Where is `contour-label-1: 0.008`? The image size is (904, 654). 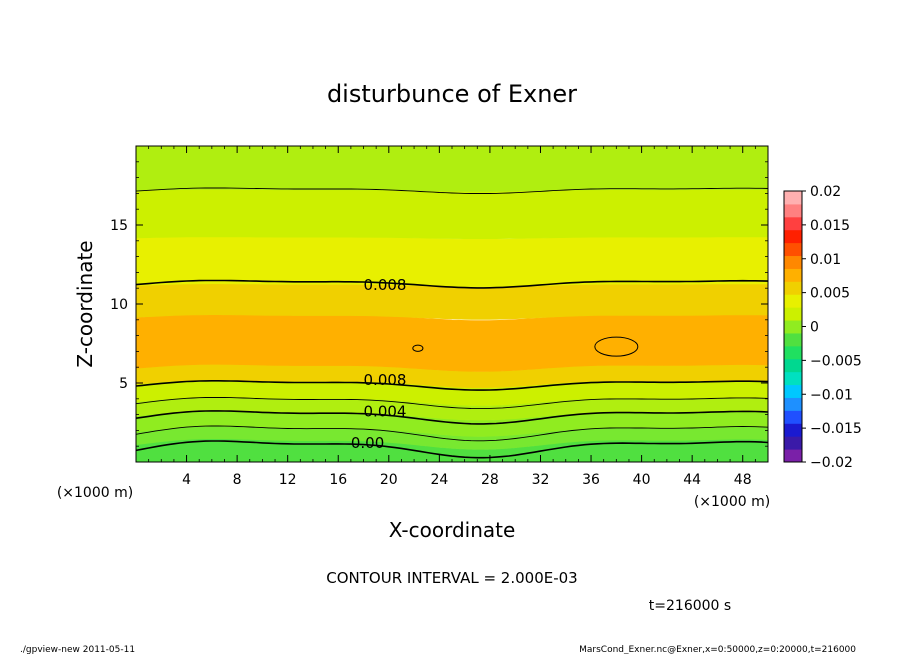 contour-label-1: 0.008 is located at coordinates (385, 380).